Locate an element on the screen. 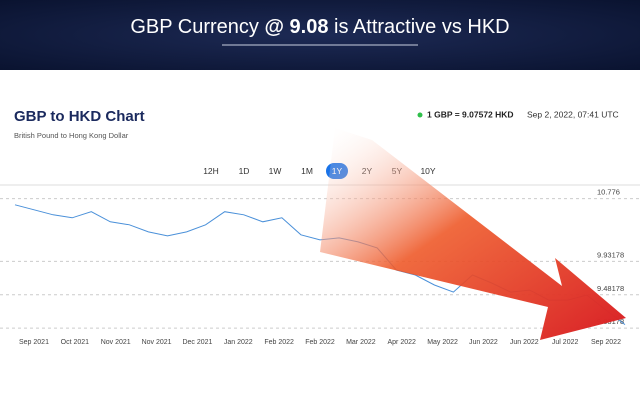 The width and height of the screenshot is (640, 414). y-tick-label: 9.48178 is located at coordinates (610, 288).